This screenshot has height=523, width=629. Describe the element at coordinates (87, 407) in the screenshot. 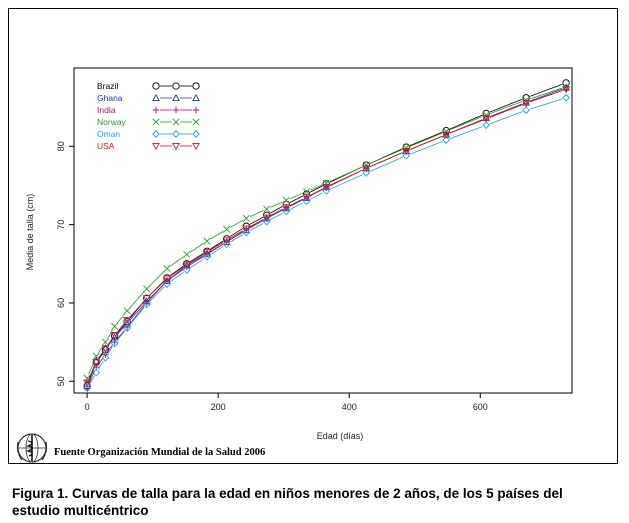

I see `x-tick-label: 0` at that location.